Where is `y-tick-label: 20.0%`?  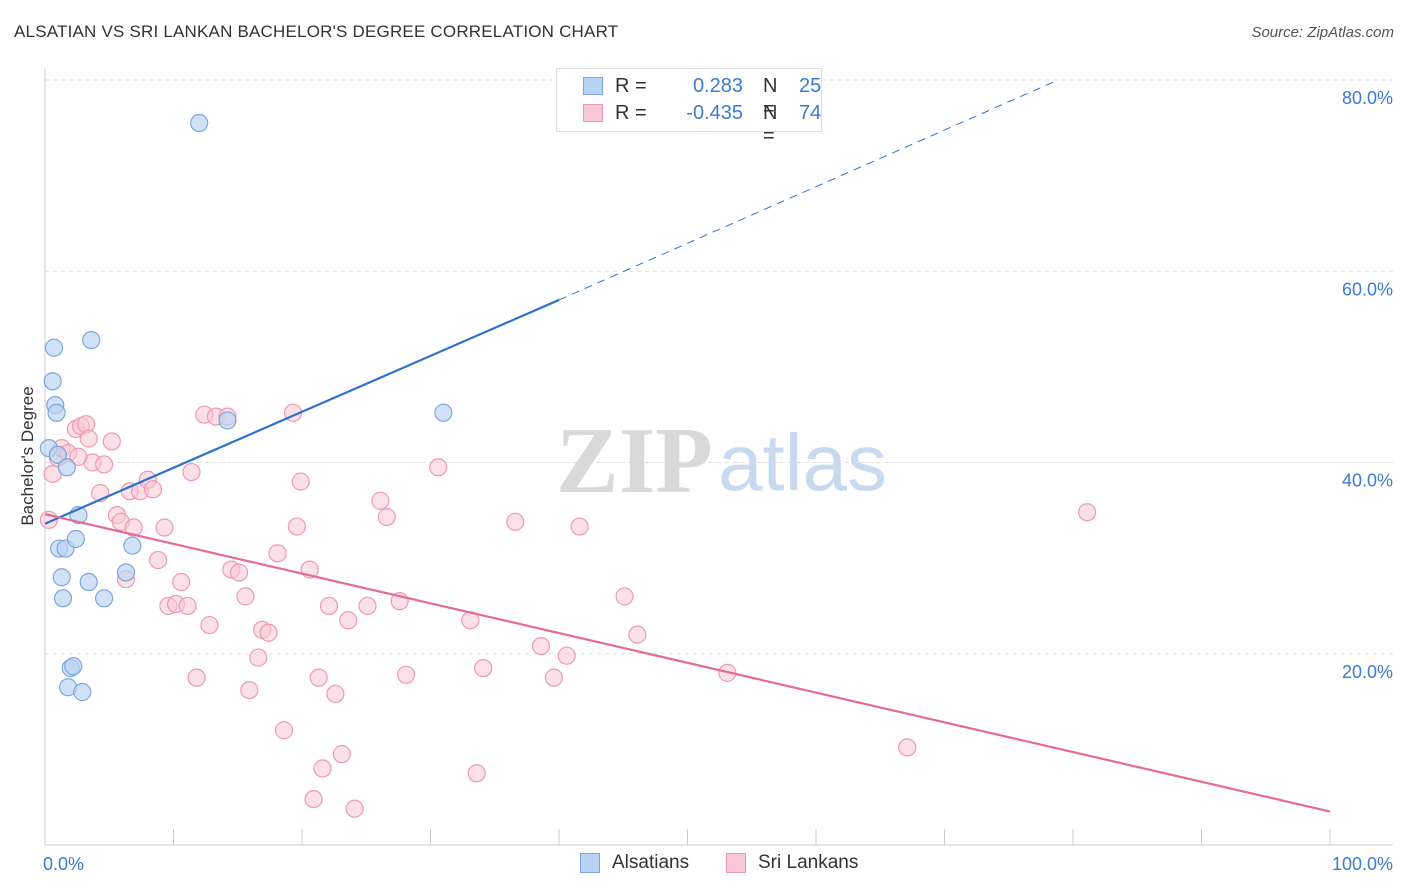
y-tick-label: 20.0% is located at coordinates (1367, 672).